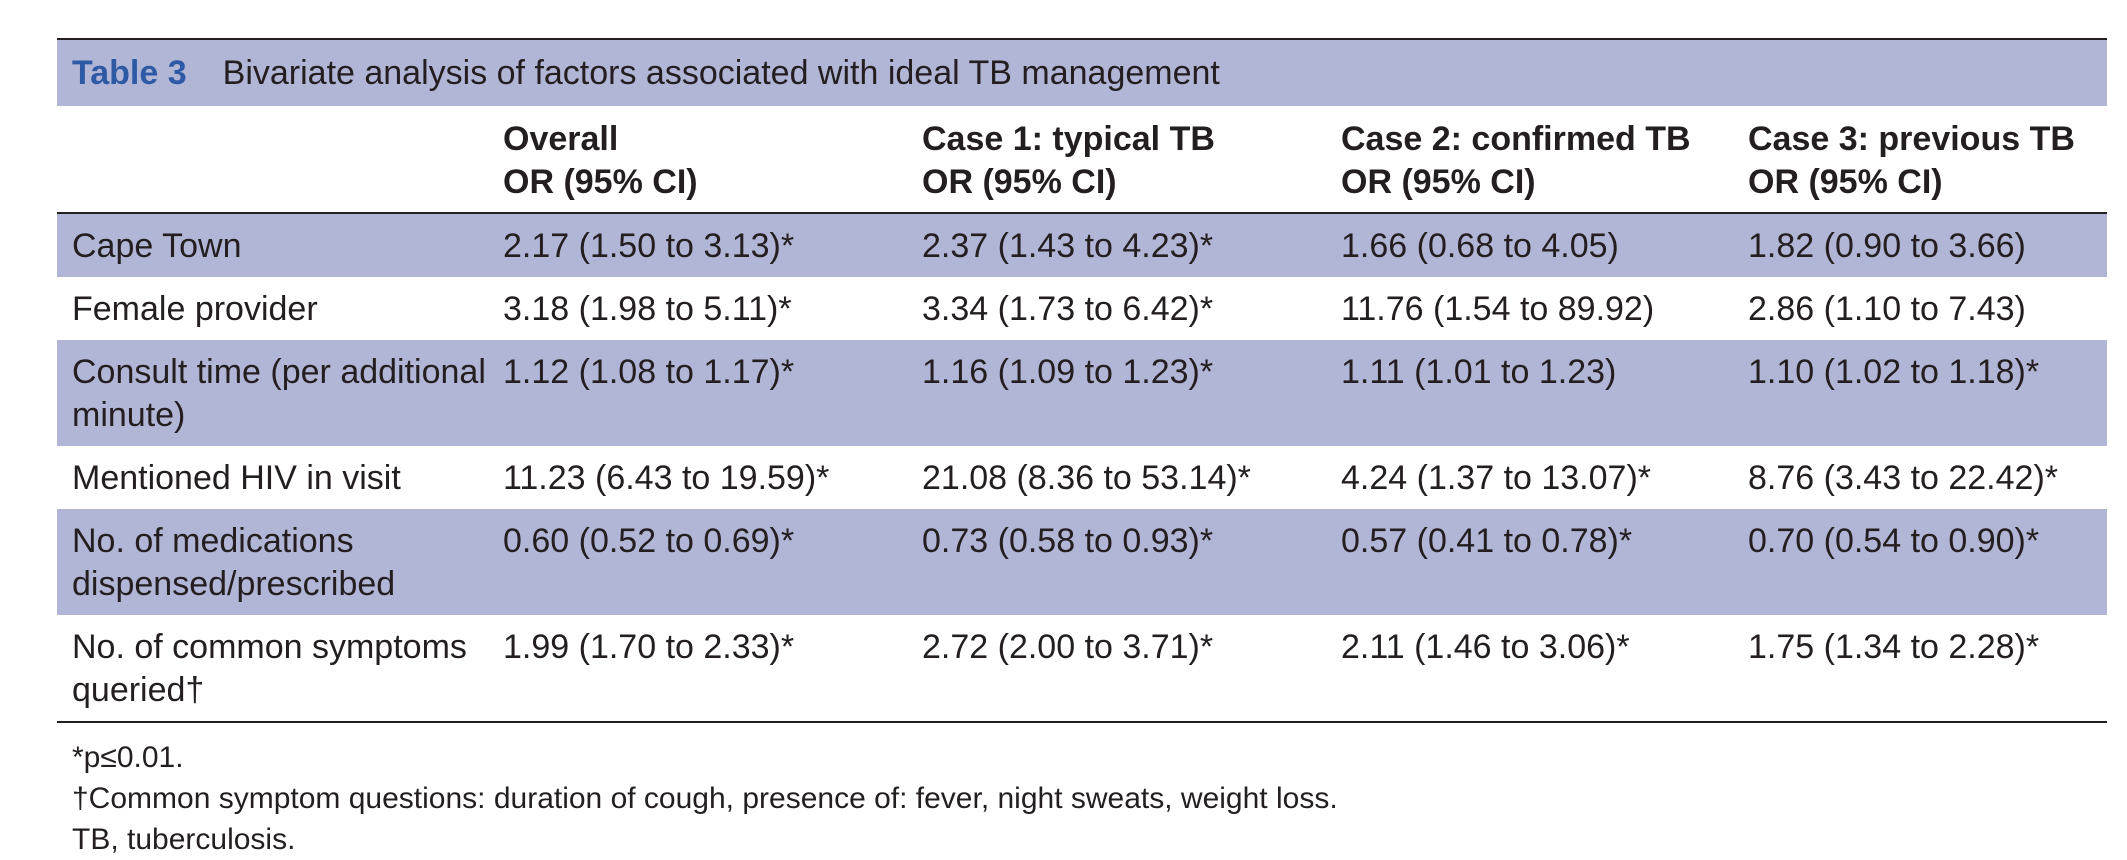  I want to click on footnote-significance: *p≤0.01., so click(128, 757).